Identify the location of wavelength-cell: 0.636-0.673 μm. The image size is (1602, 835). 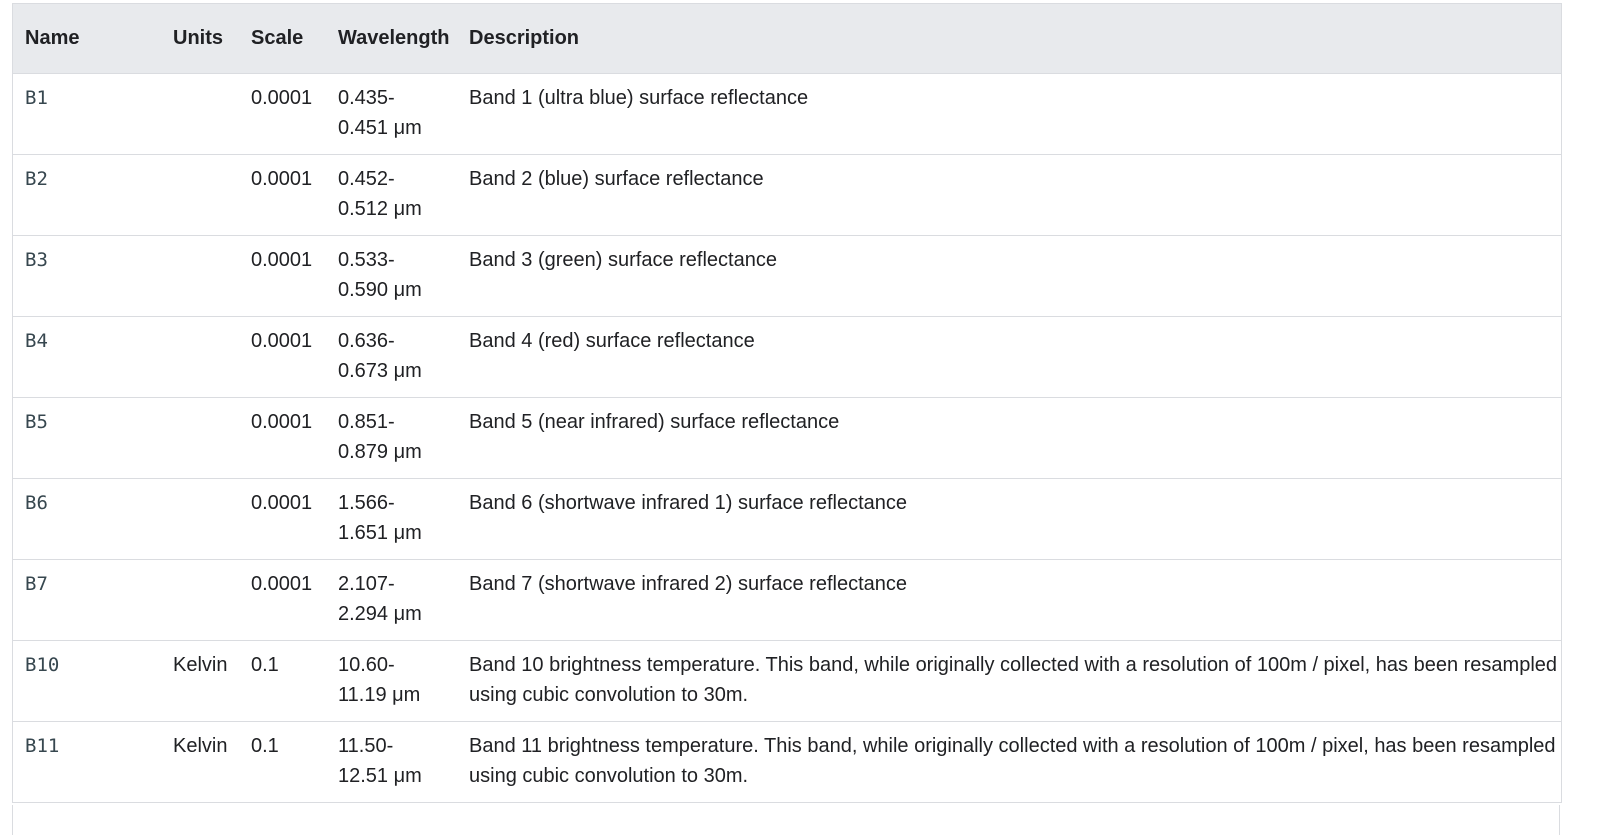
(391, 357).